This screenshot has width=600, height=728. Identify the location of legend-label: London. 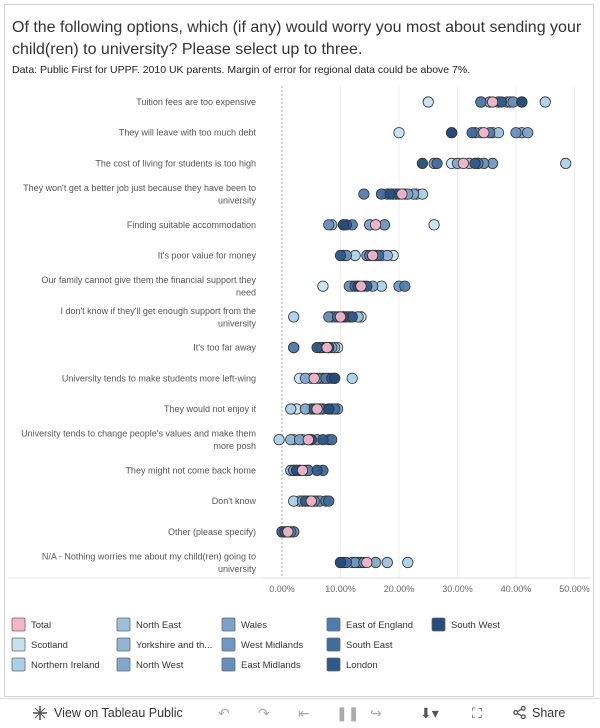
(362, 665).